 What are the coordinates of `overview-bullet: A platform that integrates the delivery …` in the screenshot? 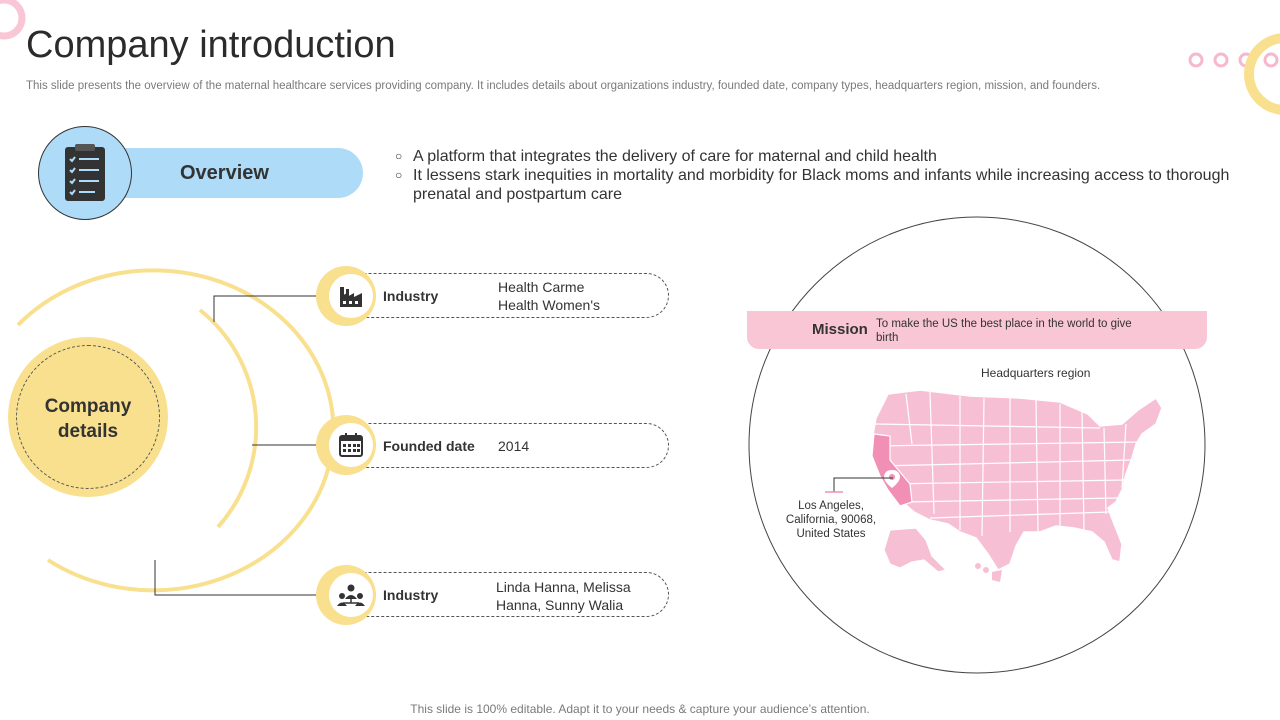 It's located at (815, 156).